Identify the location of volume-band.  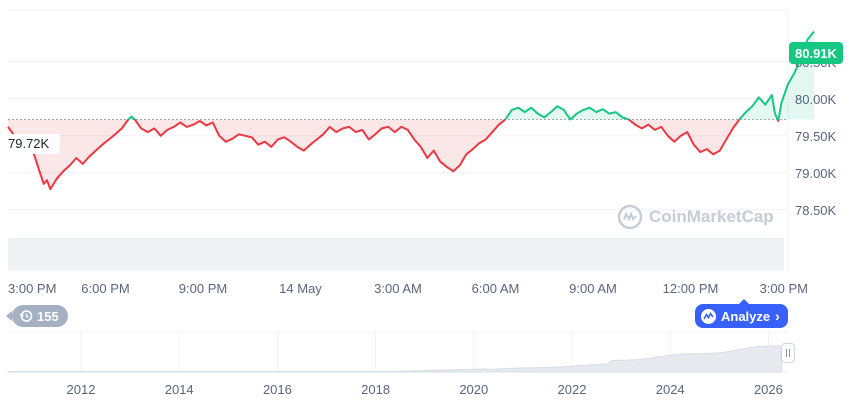
(396, 254).